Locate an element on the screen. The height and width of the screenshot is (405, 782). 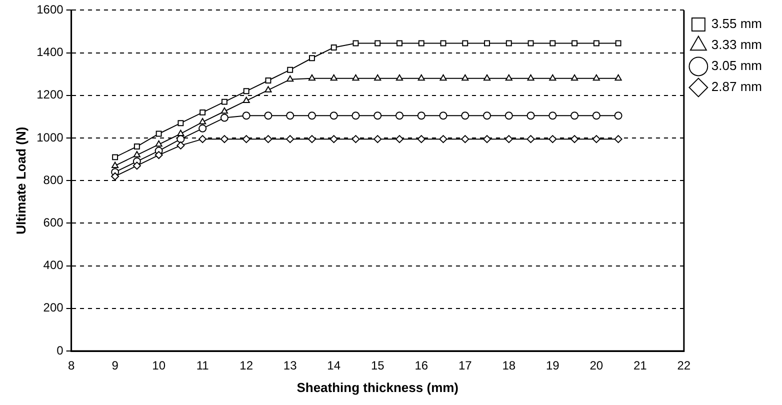
x-tick-label: 22 is located at coordinates (684, 365).